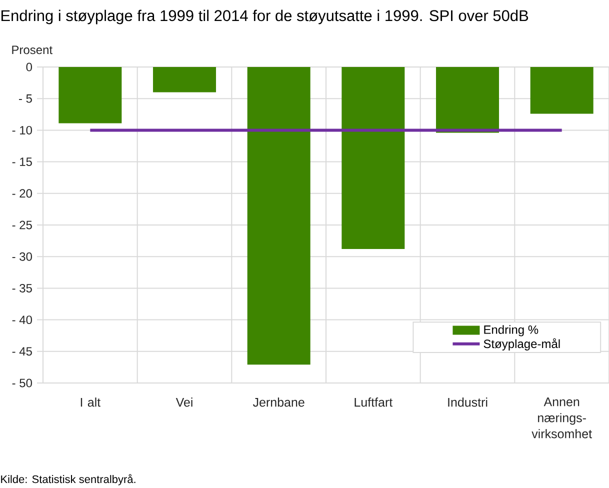  What do you see at coordinates (32, 50) in the screenshot?
I see `y-axis-title: Prosent` at bounding box center [32, 50].